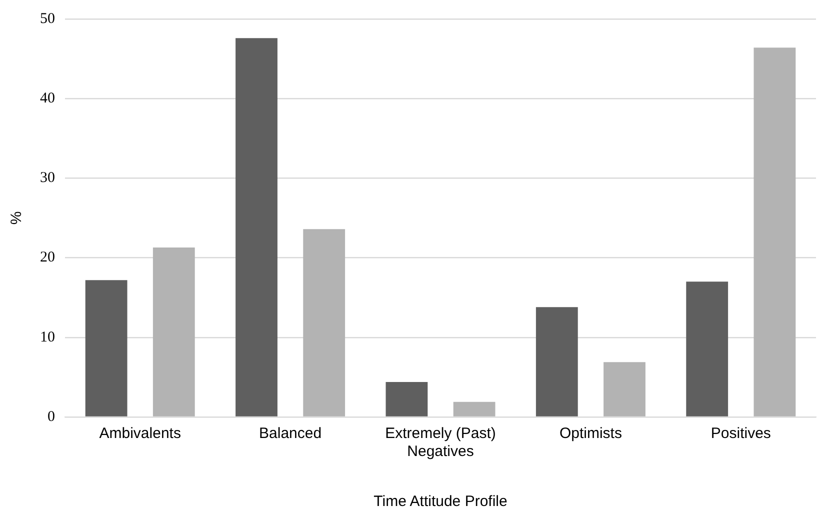 The image size is (836, 521). Describe the element at coordinates (740, 433) in the screenshot. I see `x-tick-label: Positives` at that location.